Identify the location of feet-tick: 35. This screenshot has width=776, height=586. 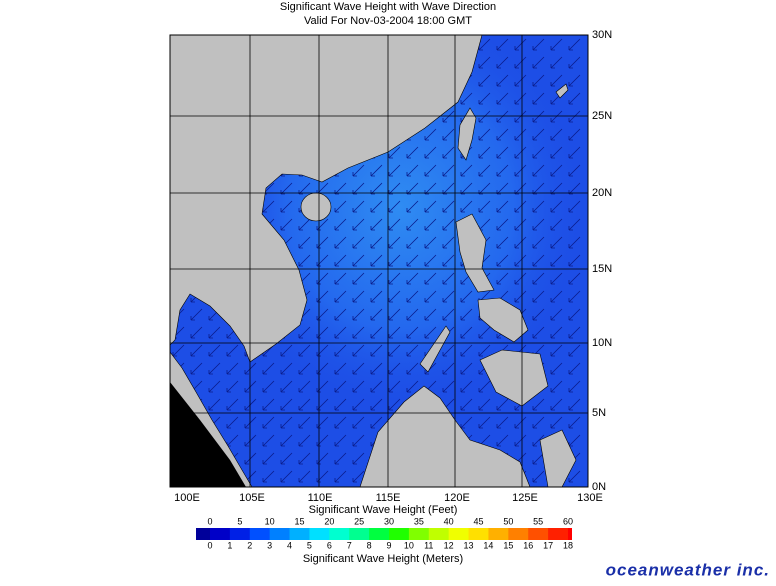
(419, 521).